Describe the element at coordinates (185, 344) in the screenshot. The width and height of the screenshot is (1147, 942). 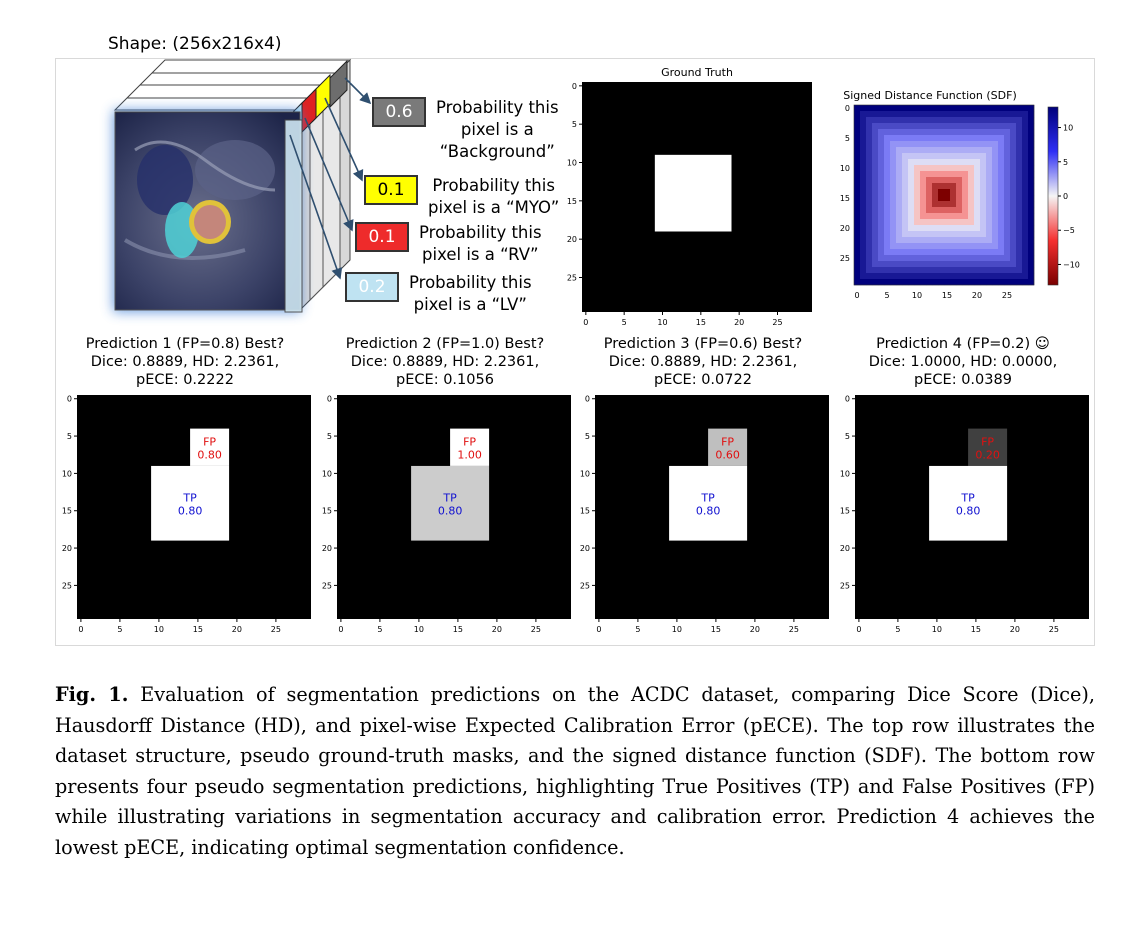
I see `prediction-title-line: Prediction 1 (FP=0.8) Best?` at that location.